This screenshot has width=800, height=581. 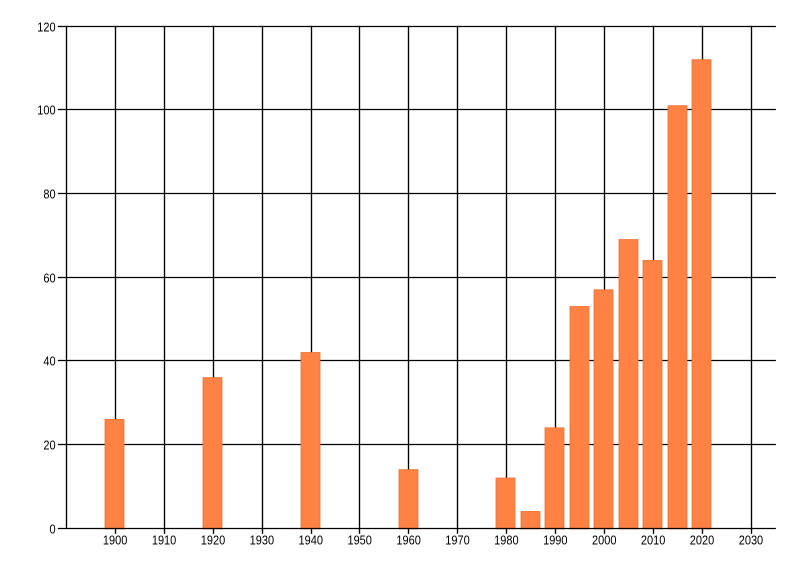 What do you see at coordinates (46, 27) in the screenshot?
I see `svg-text: 120` at bounding box center [46, 27].